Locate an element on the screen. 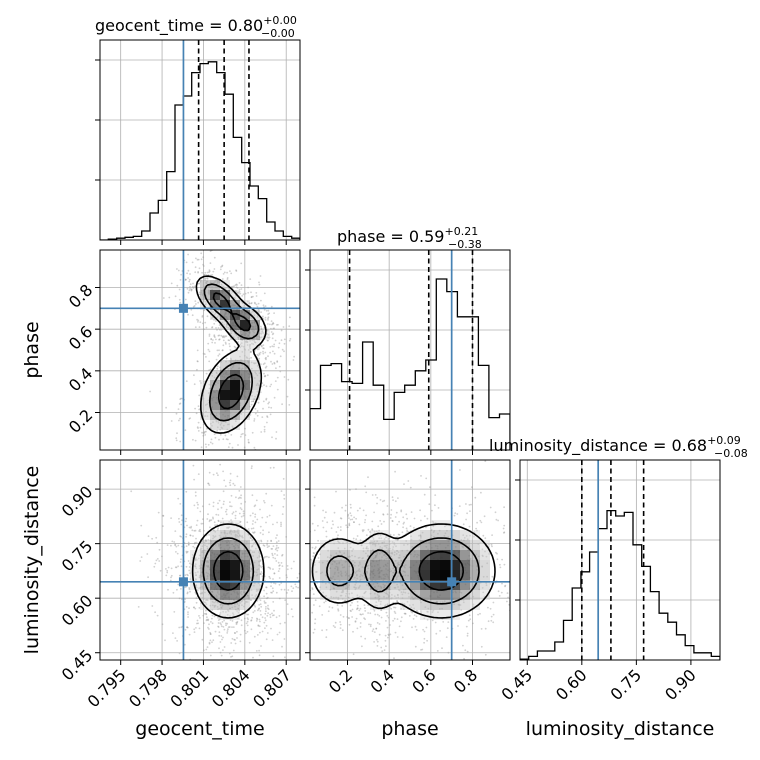  contour-line is located at coordinates (228, 570).